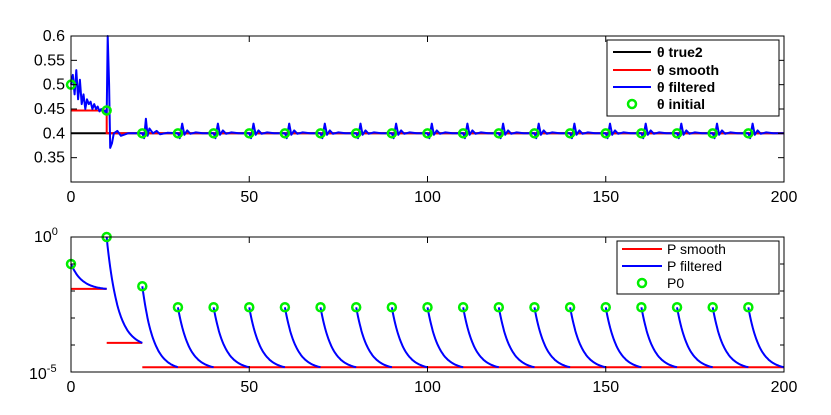 This screenshot has height=415, width=831. Describe the element at coordinates (43, 373) in the screenshot. I see `bottom-ytick-label-2: 10⁻⁵` at that location.